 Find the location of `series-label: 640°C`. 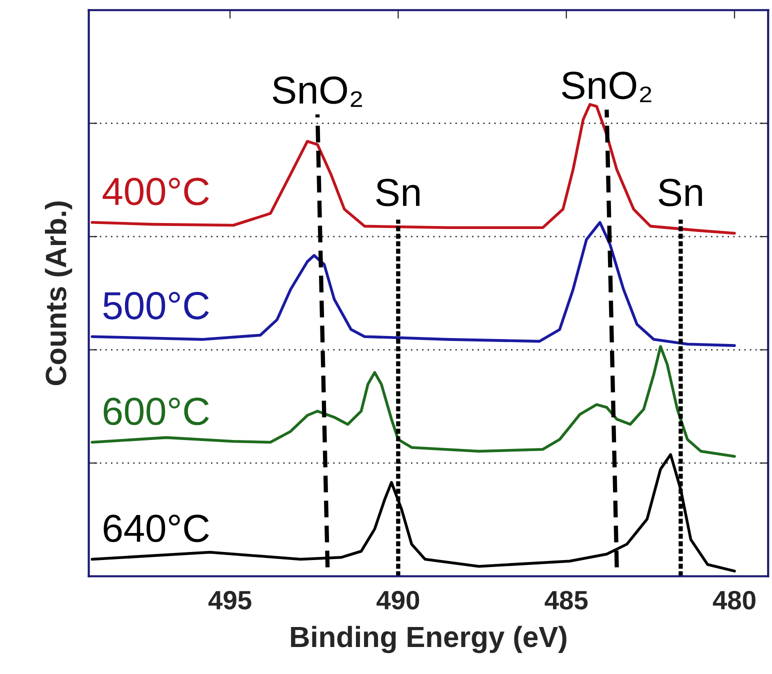

series-label: 640°C is located at coordinates (156, 528).